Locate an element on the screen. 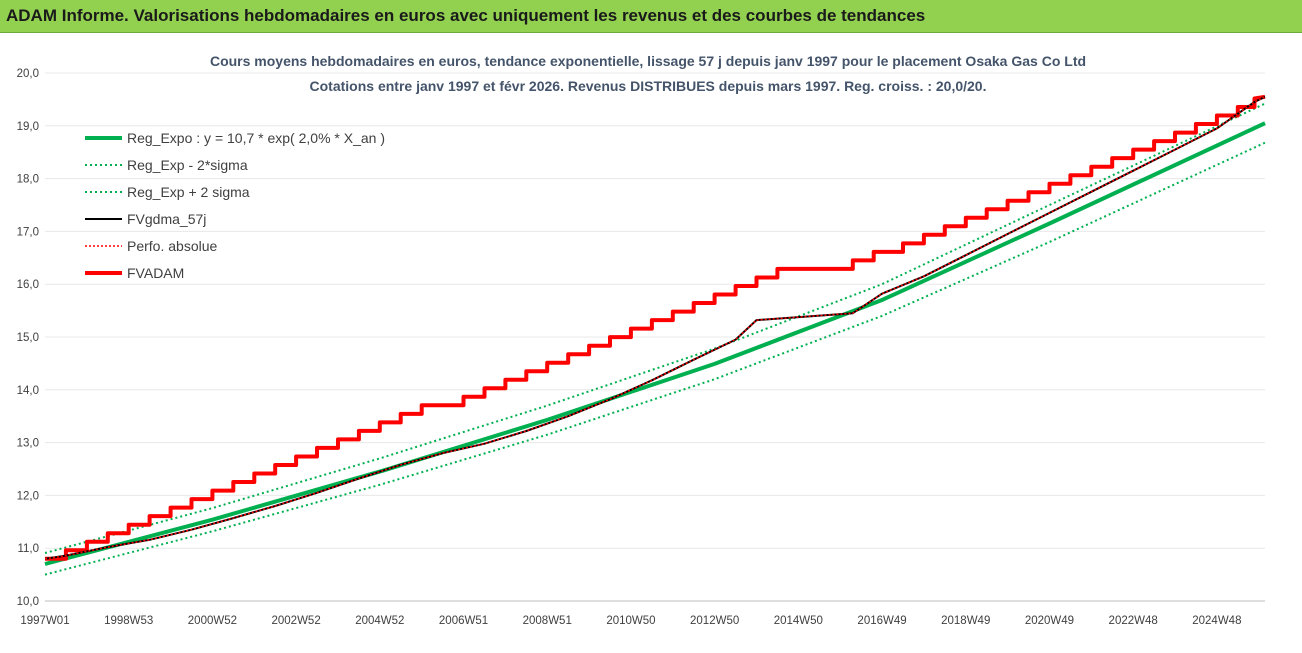  y-tick-label: 18,0 is located at coordinates (28, 180).